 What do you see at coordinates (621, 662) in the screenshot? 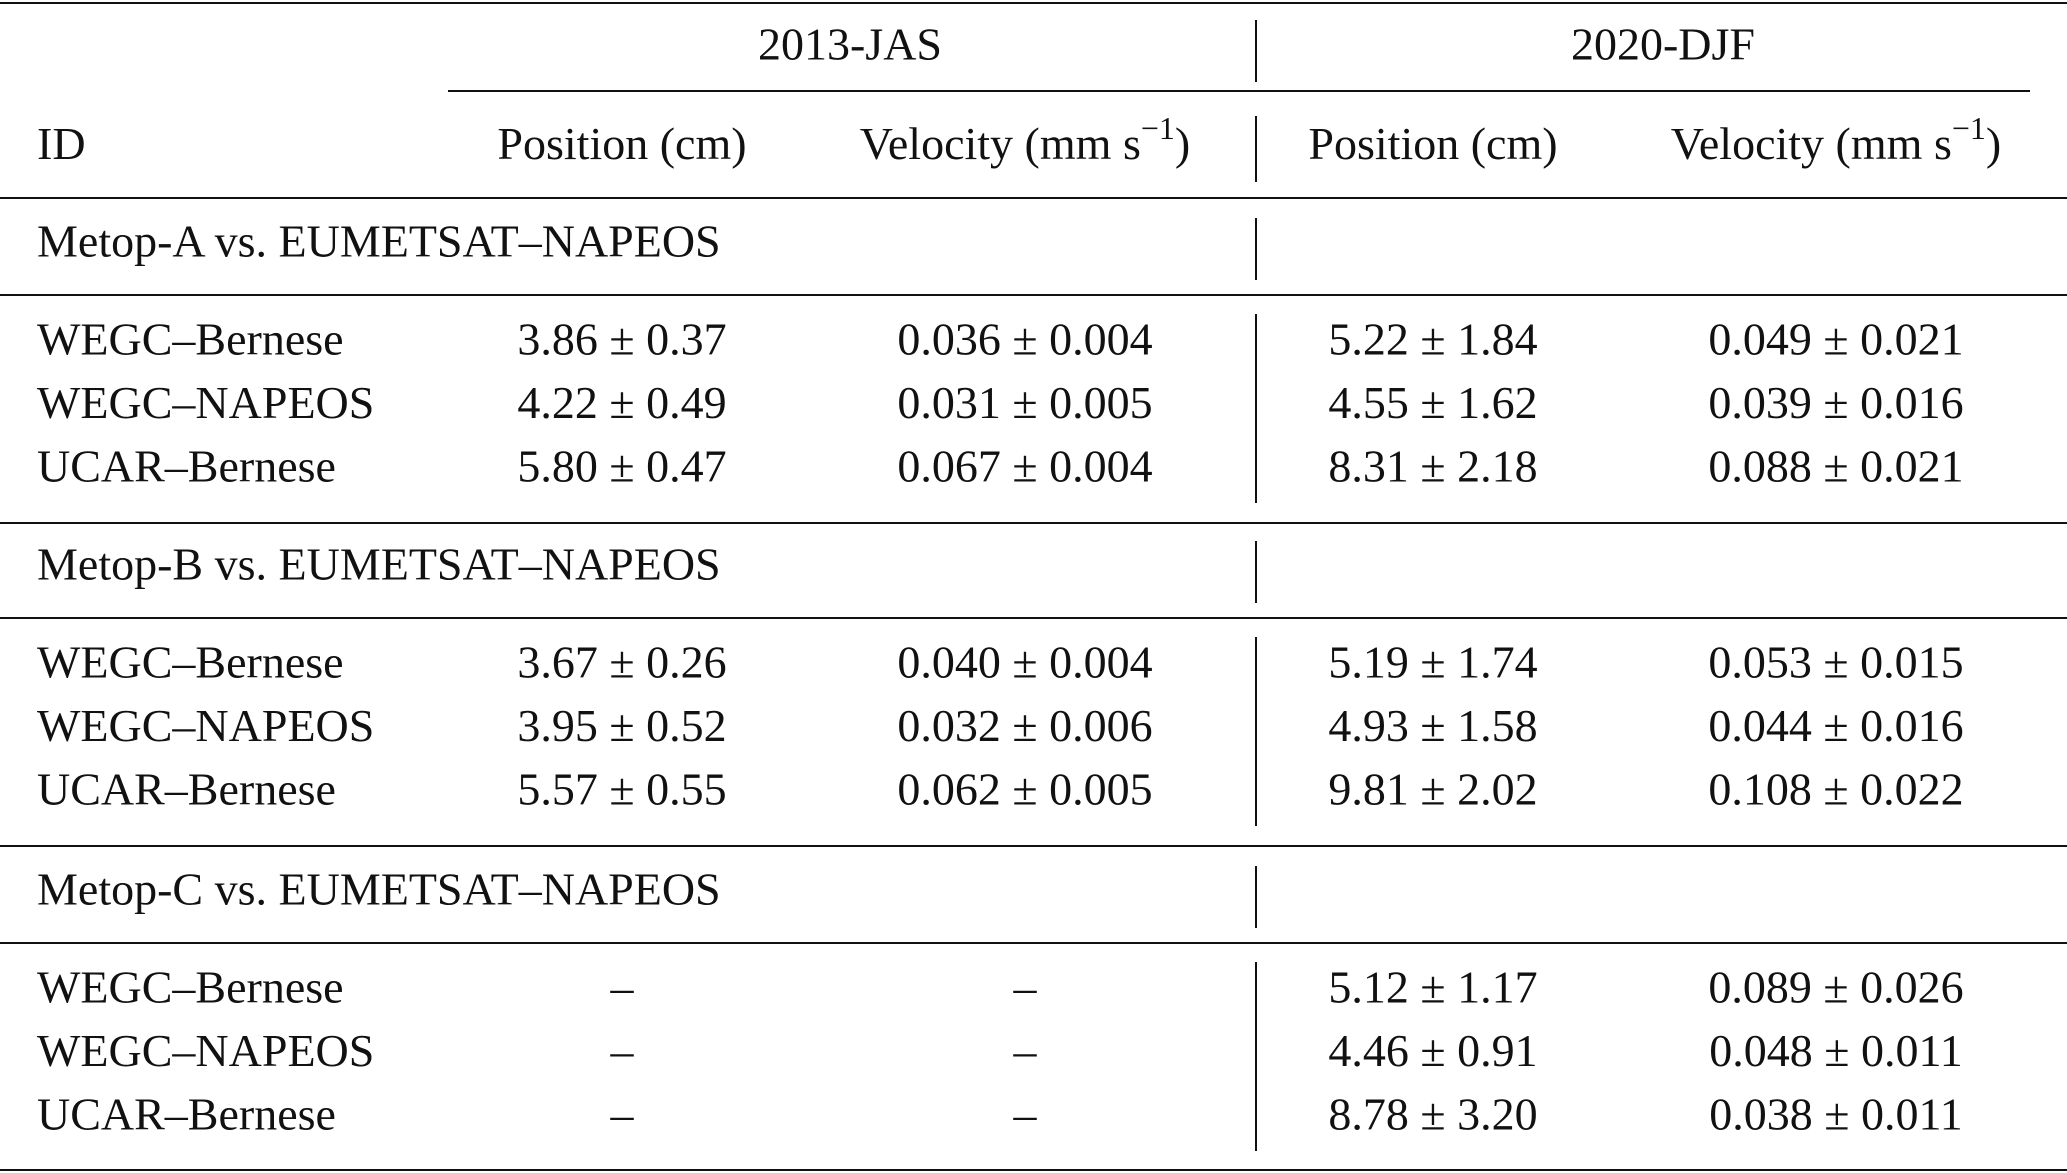
I see `cell-value: 3.67 ± 0.26` at bounding box center [621, 662].